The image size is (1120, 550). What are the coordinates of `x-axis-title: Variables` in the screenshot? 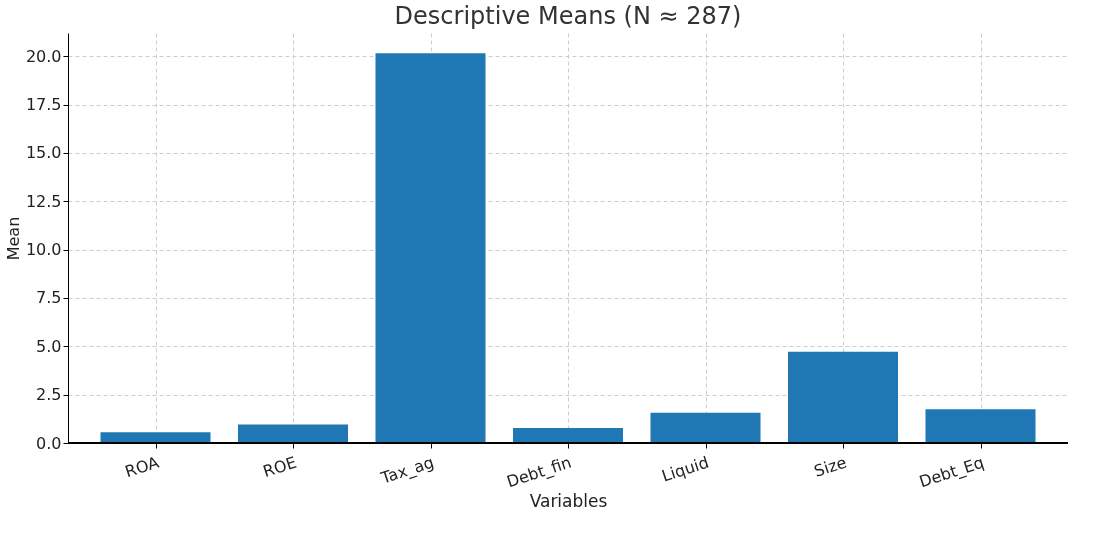 It's located at (568, 501).